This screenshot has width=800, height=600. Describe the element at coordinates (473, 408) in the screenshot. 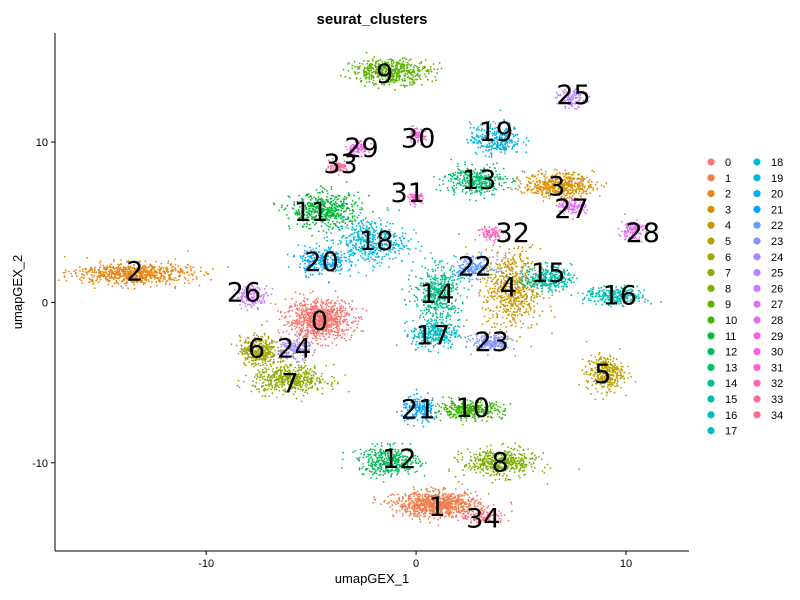

I see `cluster-label-10: 10` at that location.